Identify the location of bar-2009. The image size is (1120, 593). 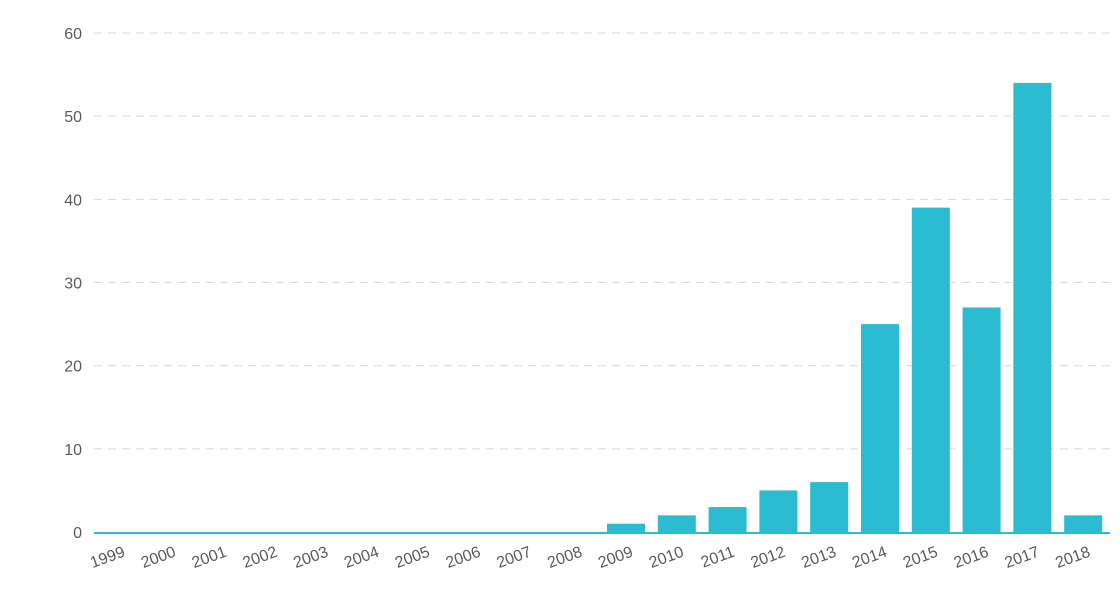
(626, 527).